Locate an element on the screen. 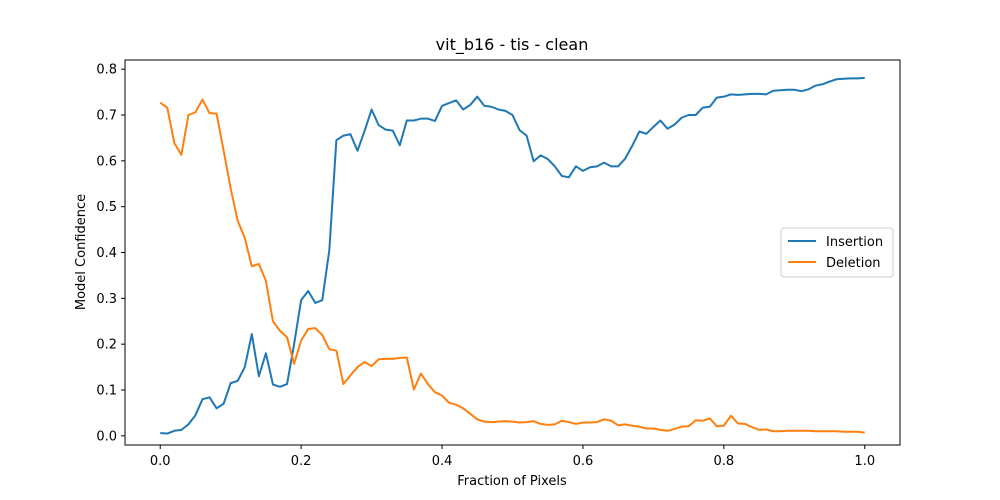 The image size is (1000, 500). y-tick-label: 0.1 is located at coordinates (106, 391).